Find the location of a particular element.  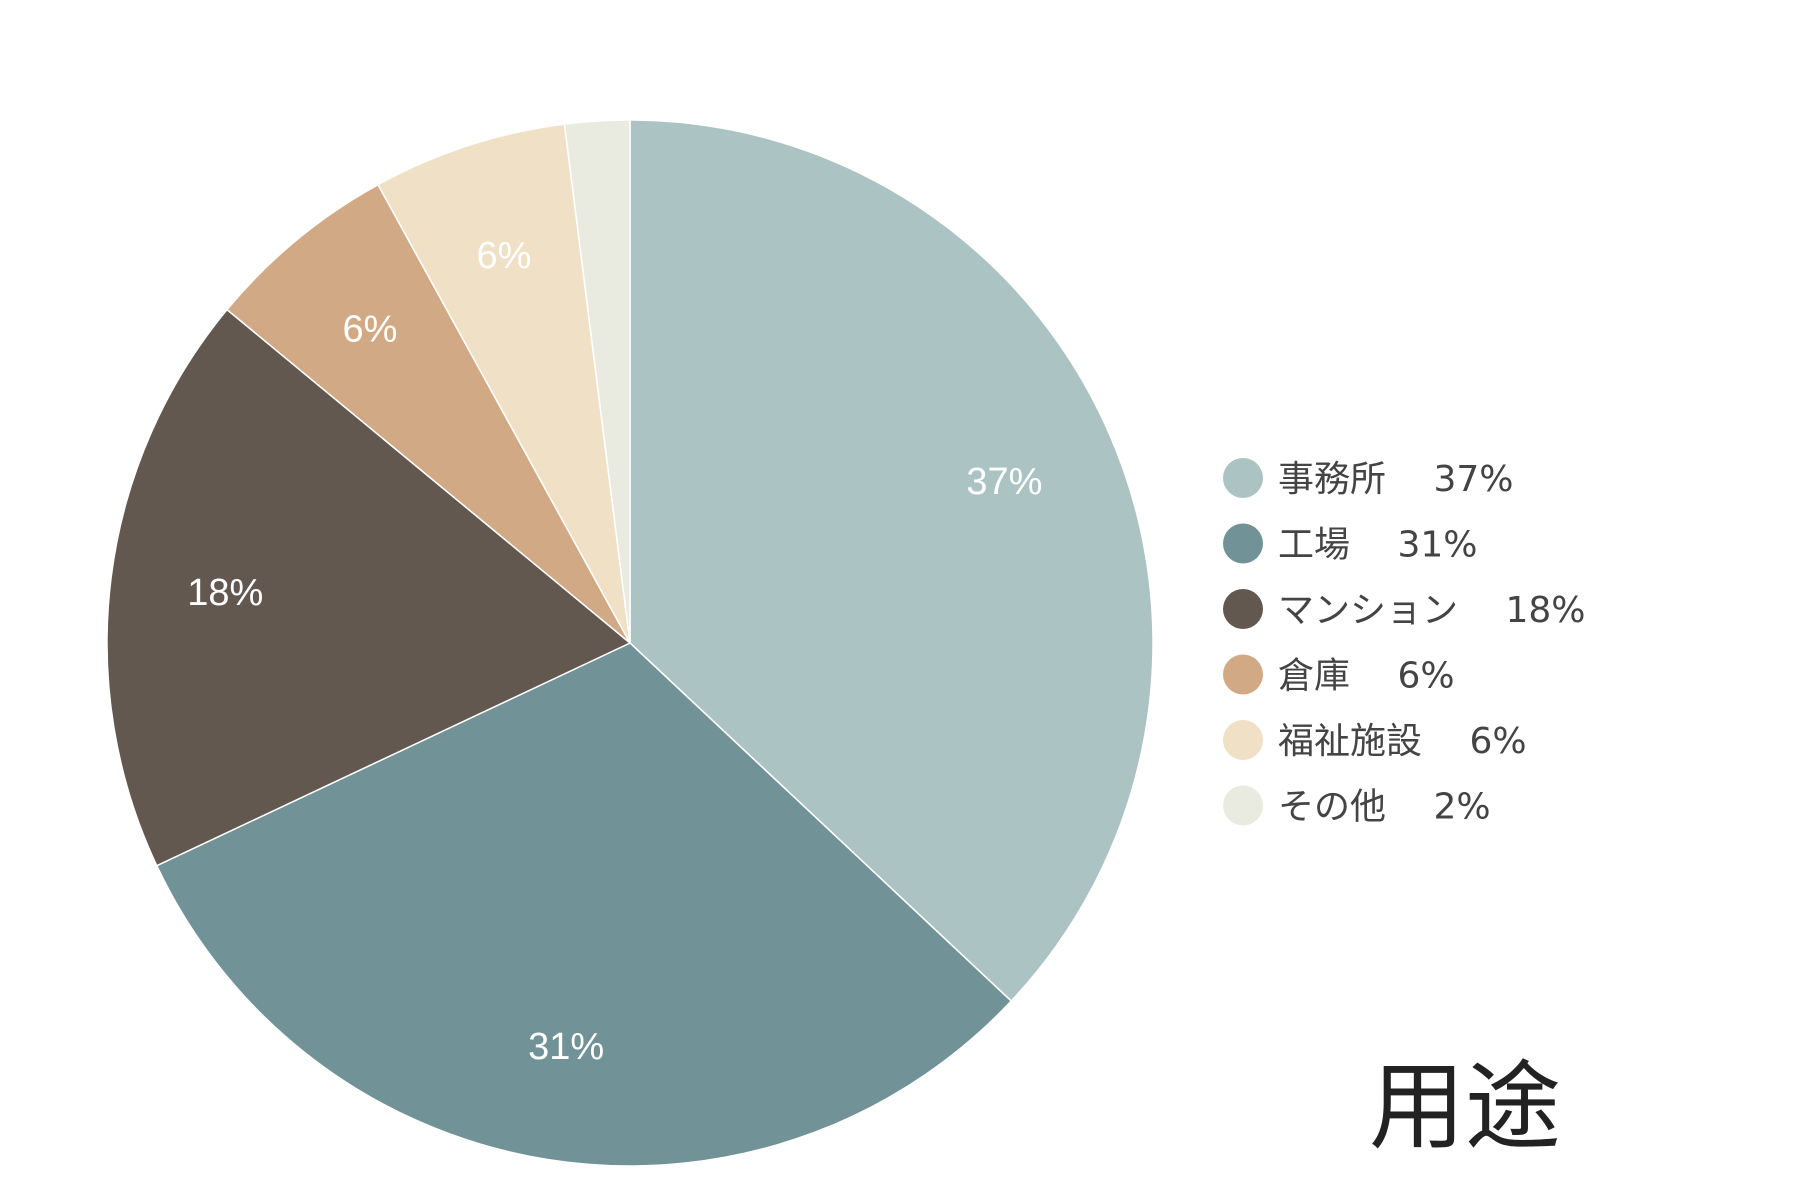

legend: 事務所 37% 工場 31% マンション 18% 倉庫 6% 福祉施設 6% その他 2% is located at coordinates (1404, 643).